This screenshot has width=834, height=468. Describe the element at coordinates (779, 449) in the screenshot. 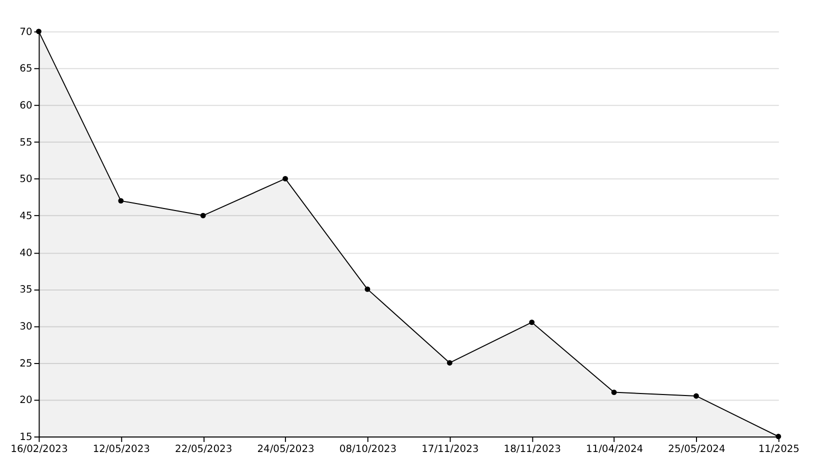

I see `x-tick-label: 11/2025` at that location.